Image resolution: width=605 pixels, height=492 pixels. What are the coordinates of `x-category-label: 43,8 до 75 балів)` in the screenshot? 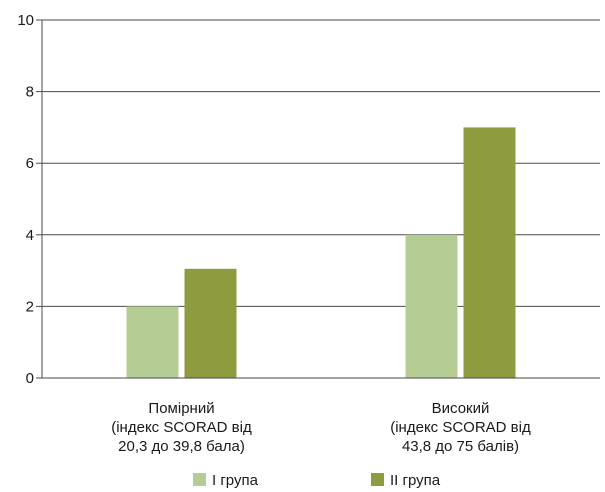 It's located at (460, 446).